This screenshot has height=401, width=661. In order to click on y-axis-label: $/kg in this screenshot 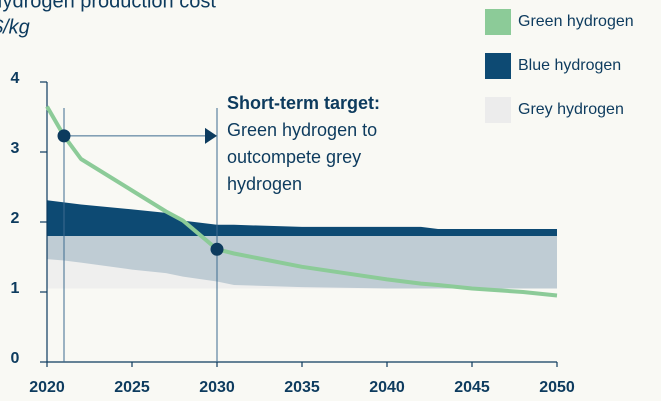, I will do `click(15, 27)`.